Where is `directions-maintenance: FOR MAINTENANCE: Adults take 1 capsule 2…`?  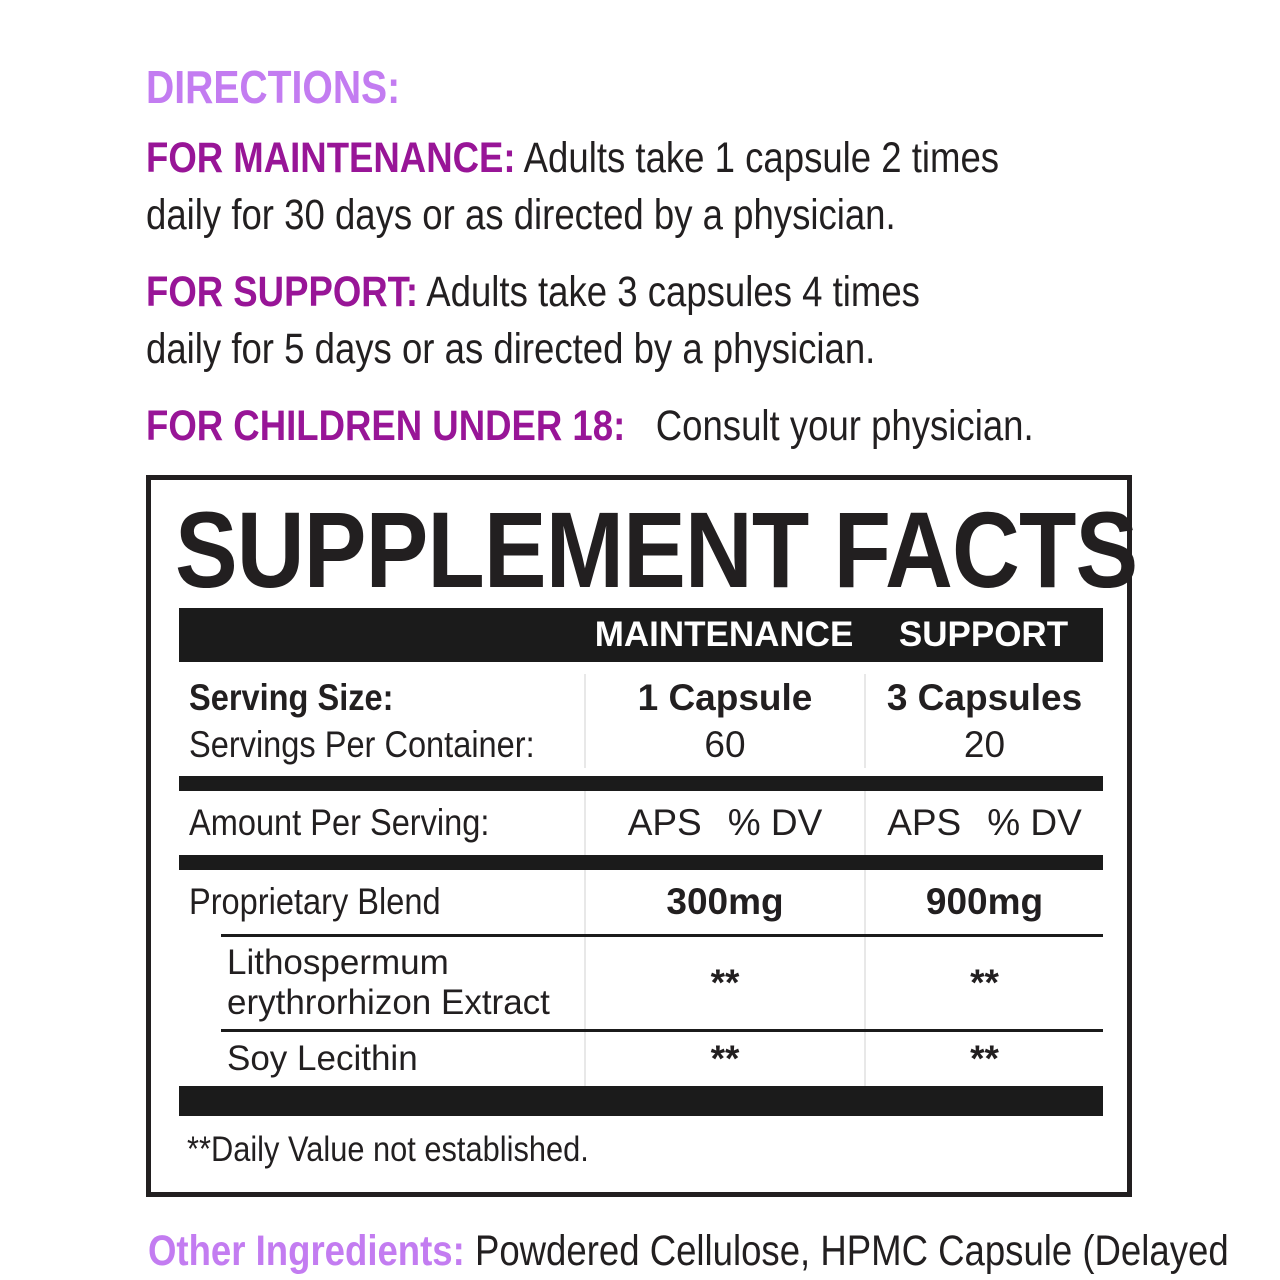
directions-maintenance: FOR MAINTENANCE: Adults take 1 capsule 2… is located at coordinates (628, 187).